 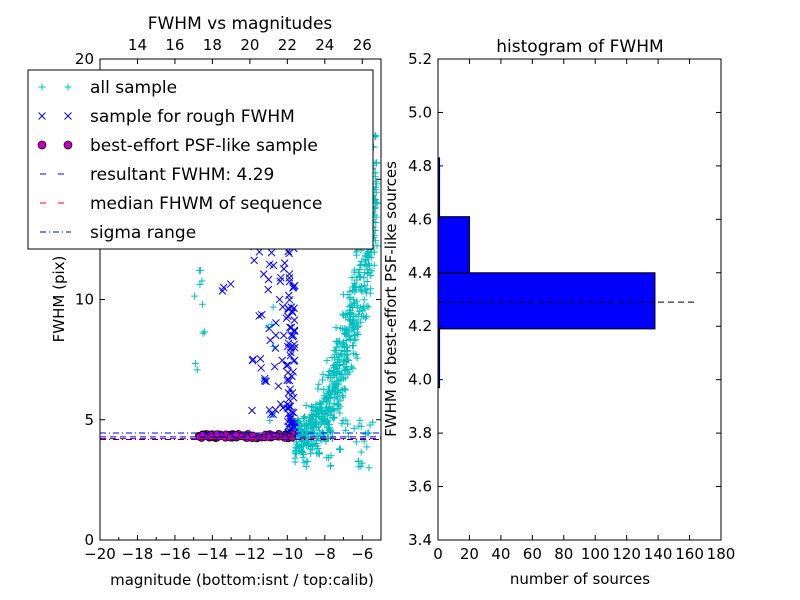 What do you see at coordinates (175, 554) in the screenshot?
I see `x-tick-label: −16` at bounding box center [175, 554].